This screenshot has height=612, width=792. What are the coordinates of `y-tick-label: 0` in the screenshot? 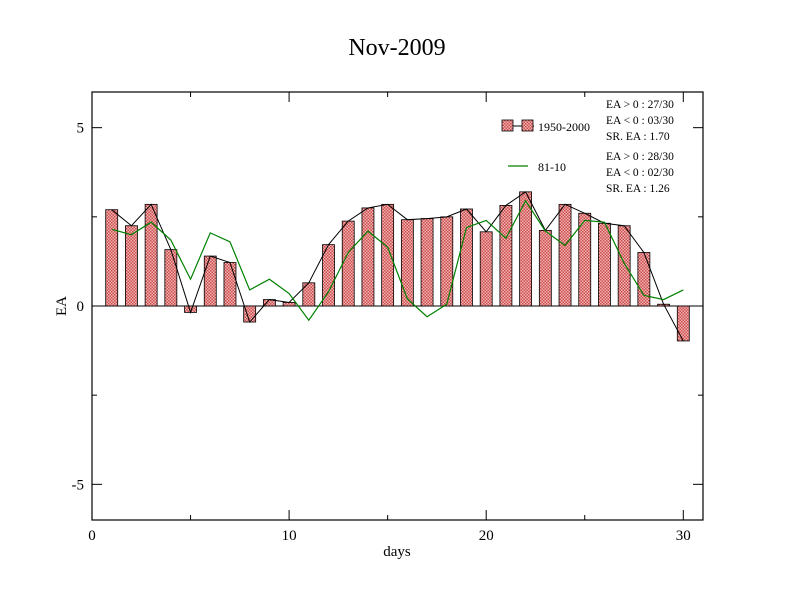 It's located at (81, 307).